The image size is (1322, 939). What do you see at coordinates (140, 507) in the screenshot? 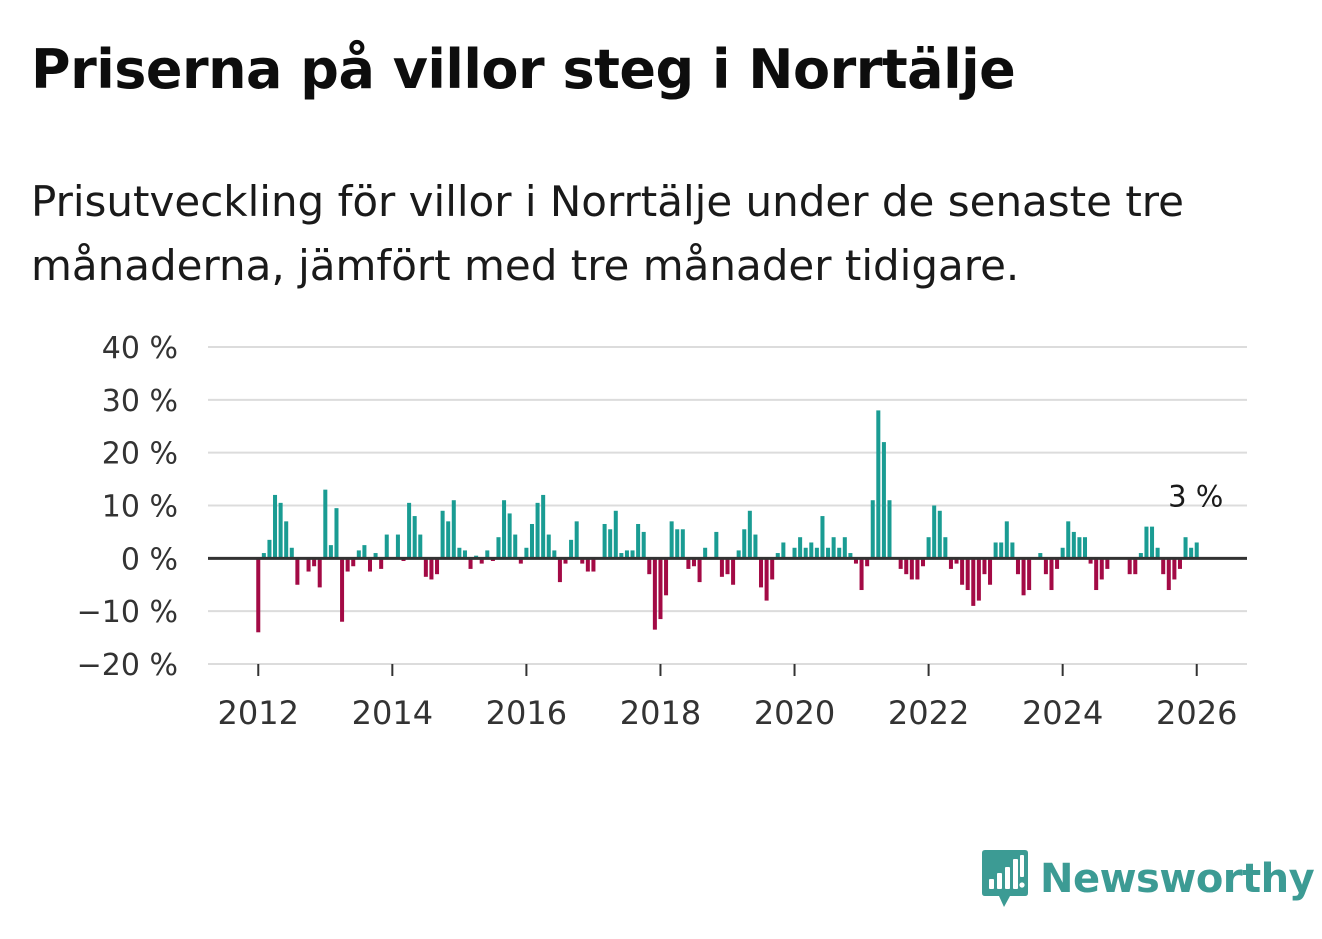
I see `y-tick-label: 10 %` at bounding box center [140, 507].